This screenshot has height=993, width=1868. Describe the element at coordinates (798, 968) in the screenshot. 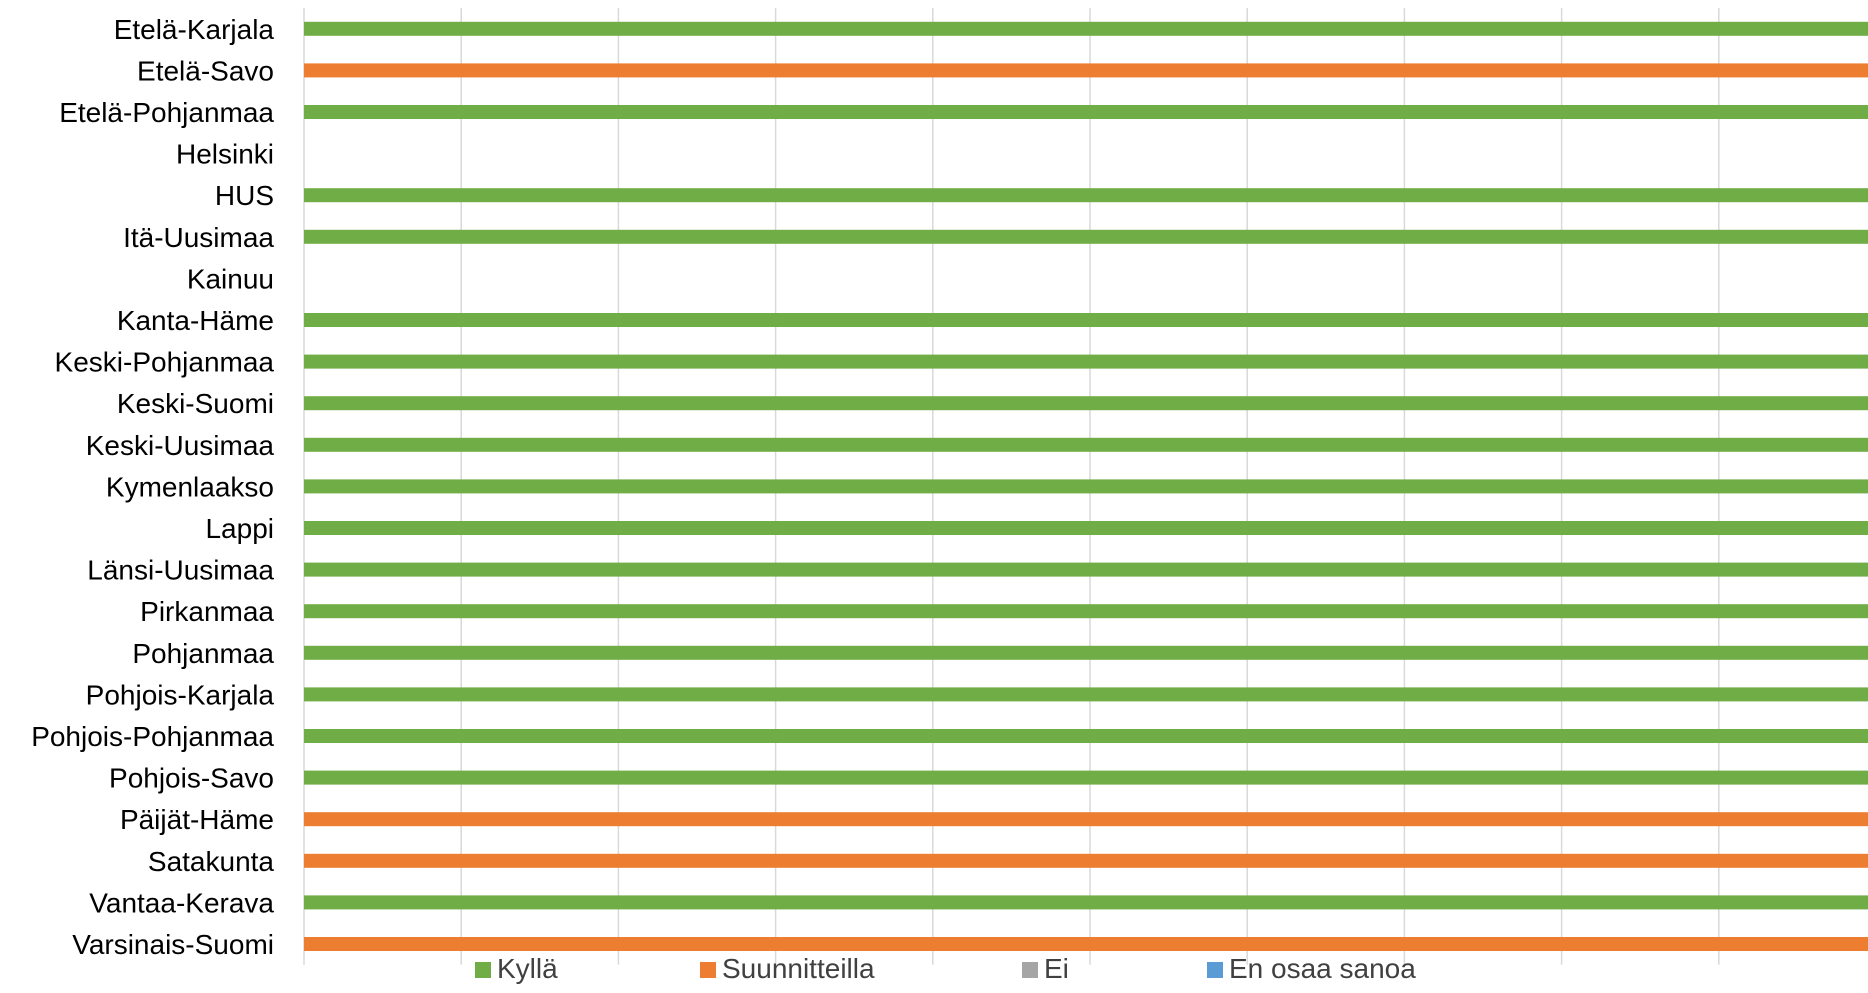

I see `legend-label: Suunnitteilla` at that location.